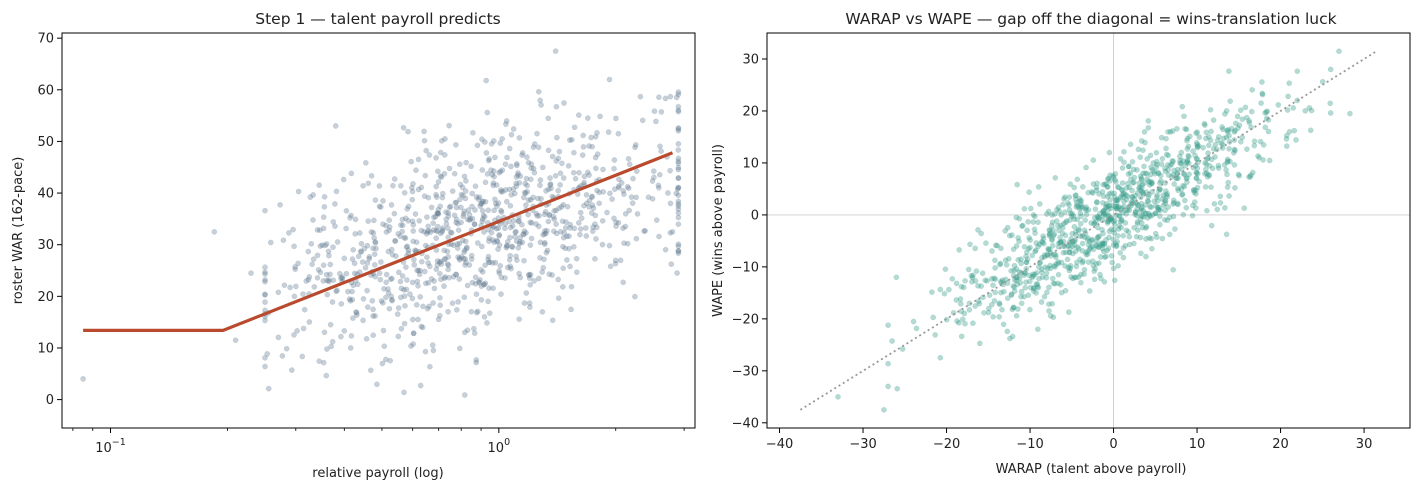 The height and width of the screenshot is (491, 1418). I want to click on left-y-tick-label: 60, so click(45, 90).